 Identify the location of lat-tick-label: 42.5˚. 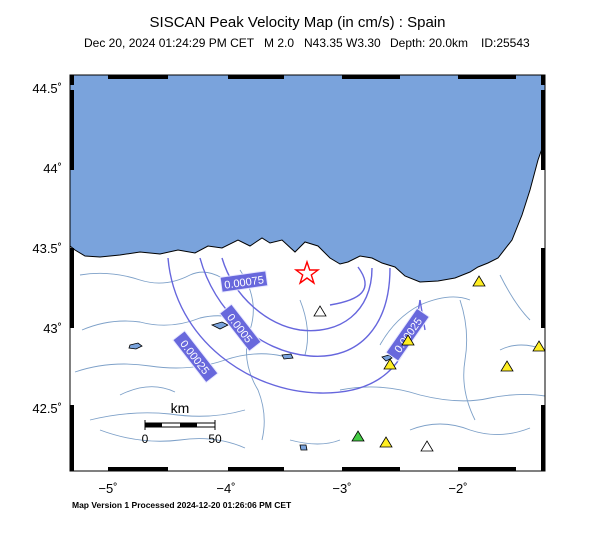
(47, 408).